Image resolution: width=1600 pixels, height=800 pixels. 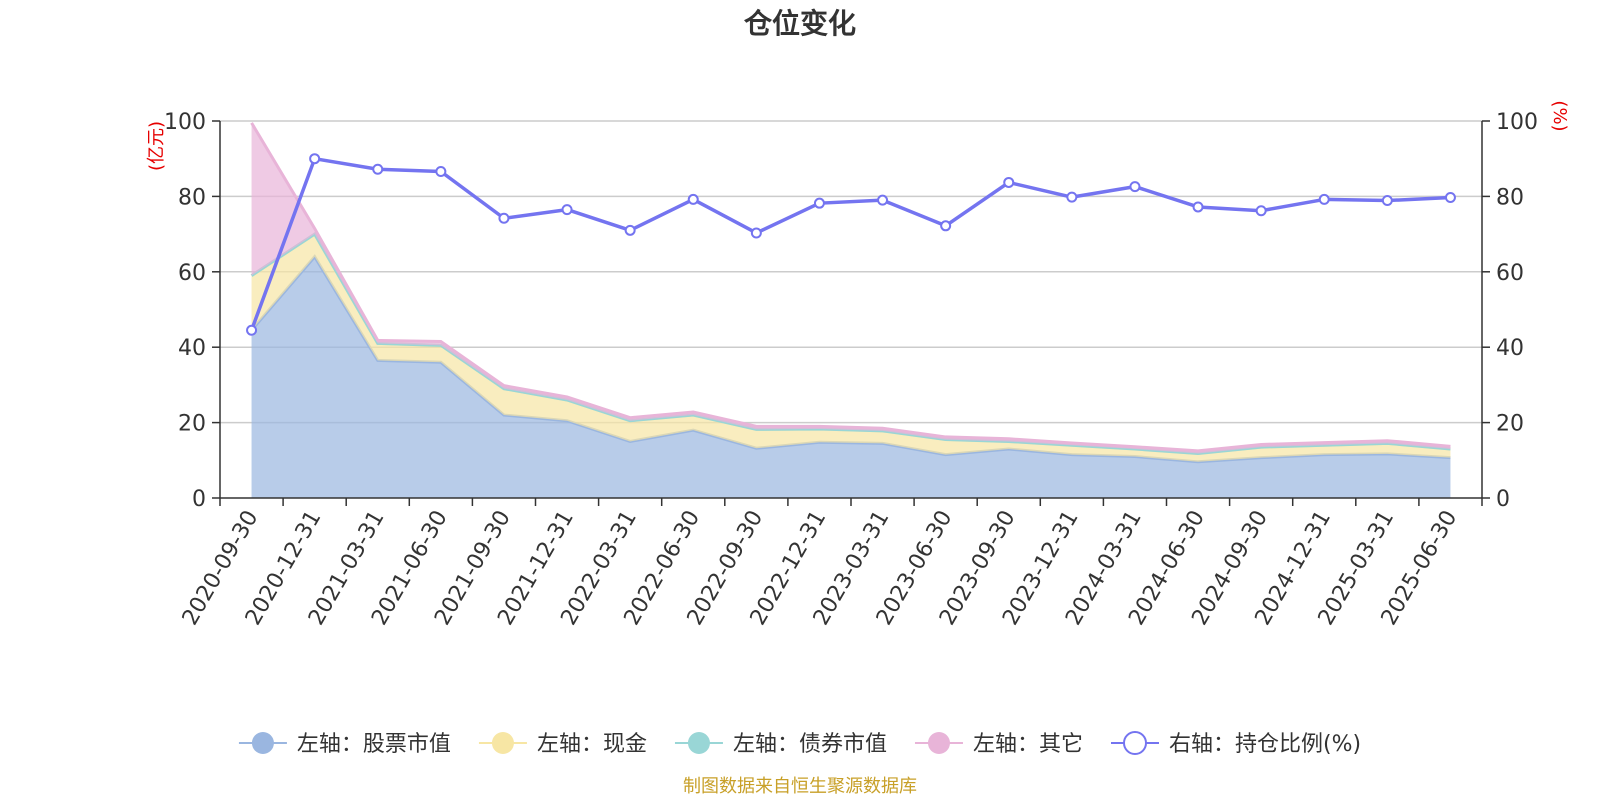 What do you see at coordinates (1510, 273) in the screenshot?
I see `right-tick-label-60: 60` at bounding box center [1510, 273].